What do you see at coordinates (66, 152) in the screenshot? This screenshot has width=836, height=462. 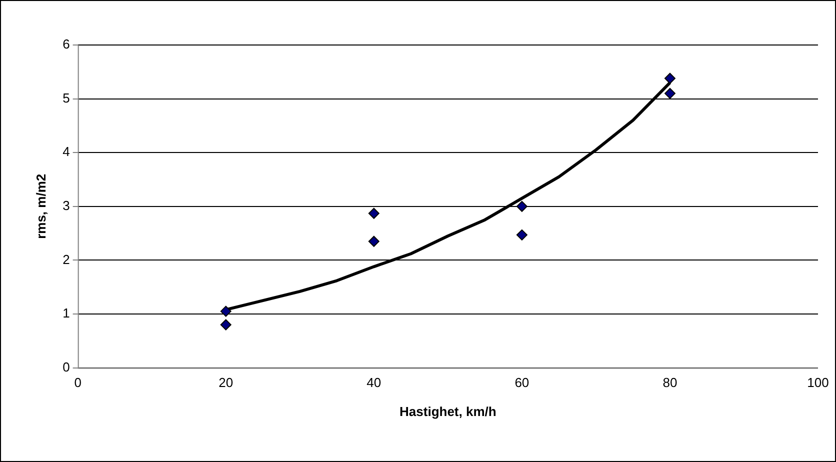 I see `y-tick-label: 4` at bounding box center [66, 152].